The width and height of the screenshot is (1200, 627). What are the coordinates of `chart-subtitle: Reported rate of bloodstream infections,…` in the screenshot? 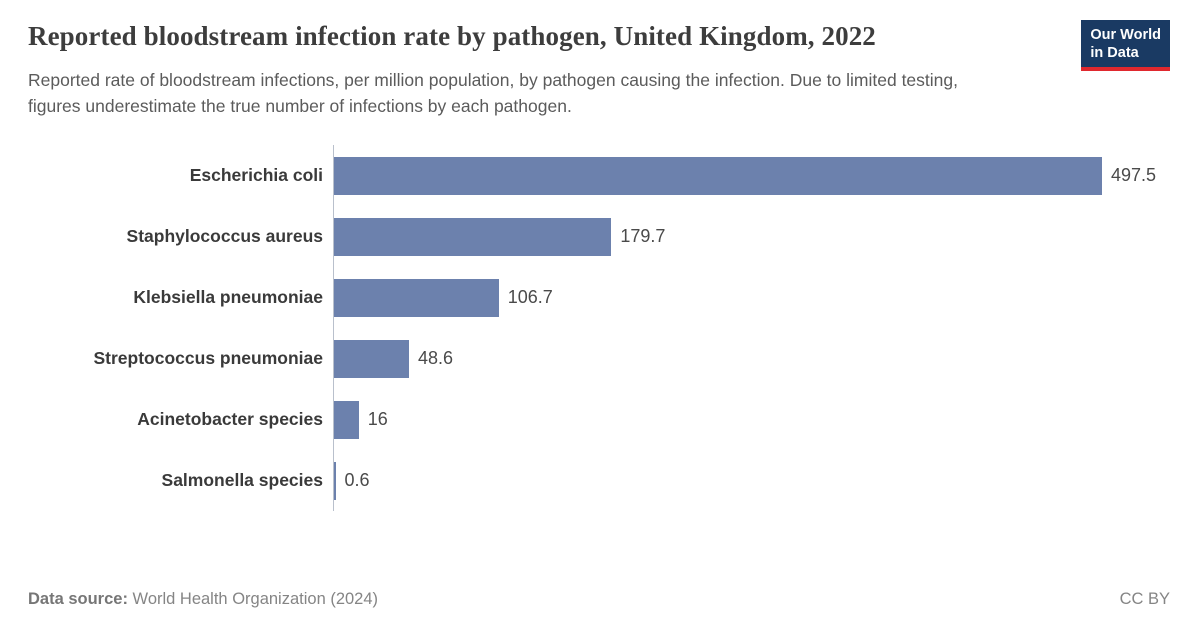 It's located at (493, 93).